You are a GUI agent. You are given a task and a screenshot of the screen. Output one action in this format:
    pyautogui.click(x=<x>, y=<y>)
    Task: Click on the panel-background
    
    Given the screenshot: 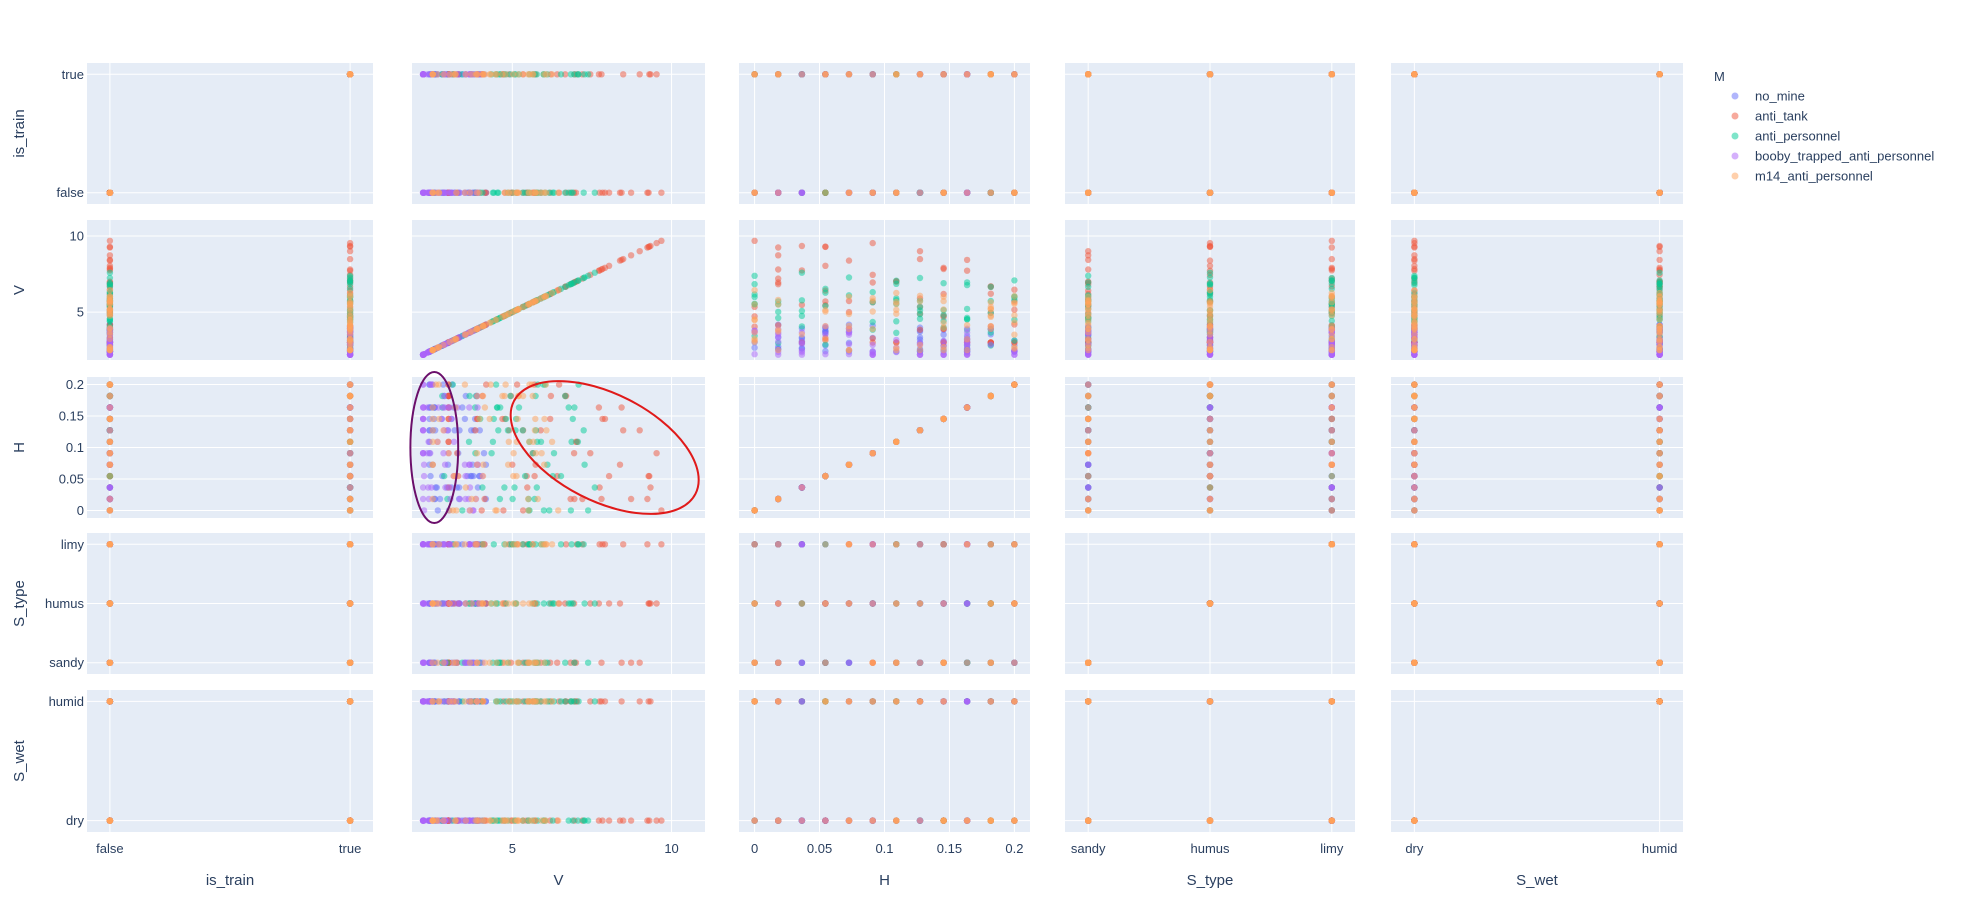 What is the action you would take?
    pyautogui.click(x=1537, y=290)
    